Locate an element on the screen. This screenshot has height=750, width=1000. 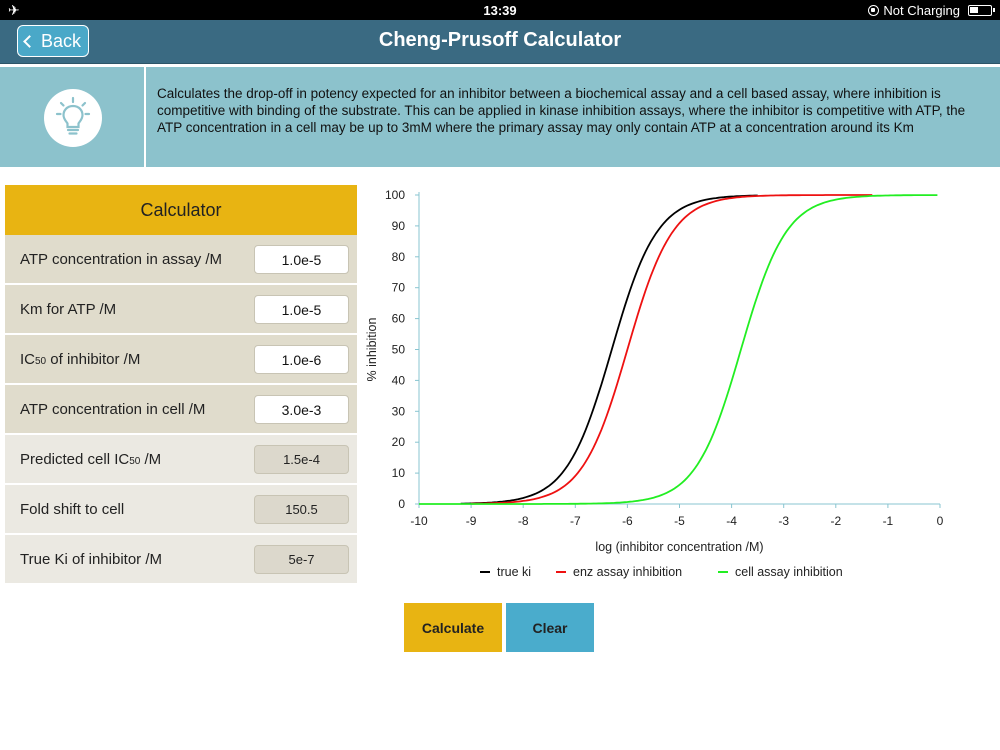
x-tick-label: -2 is located at coordinates (835, 521).